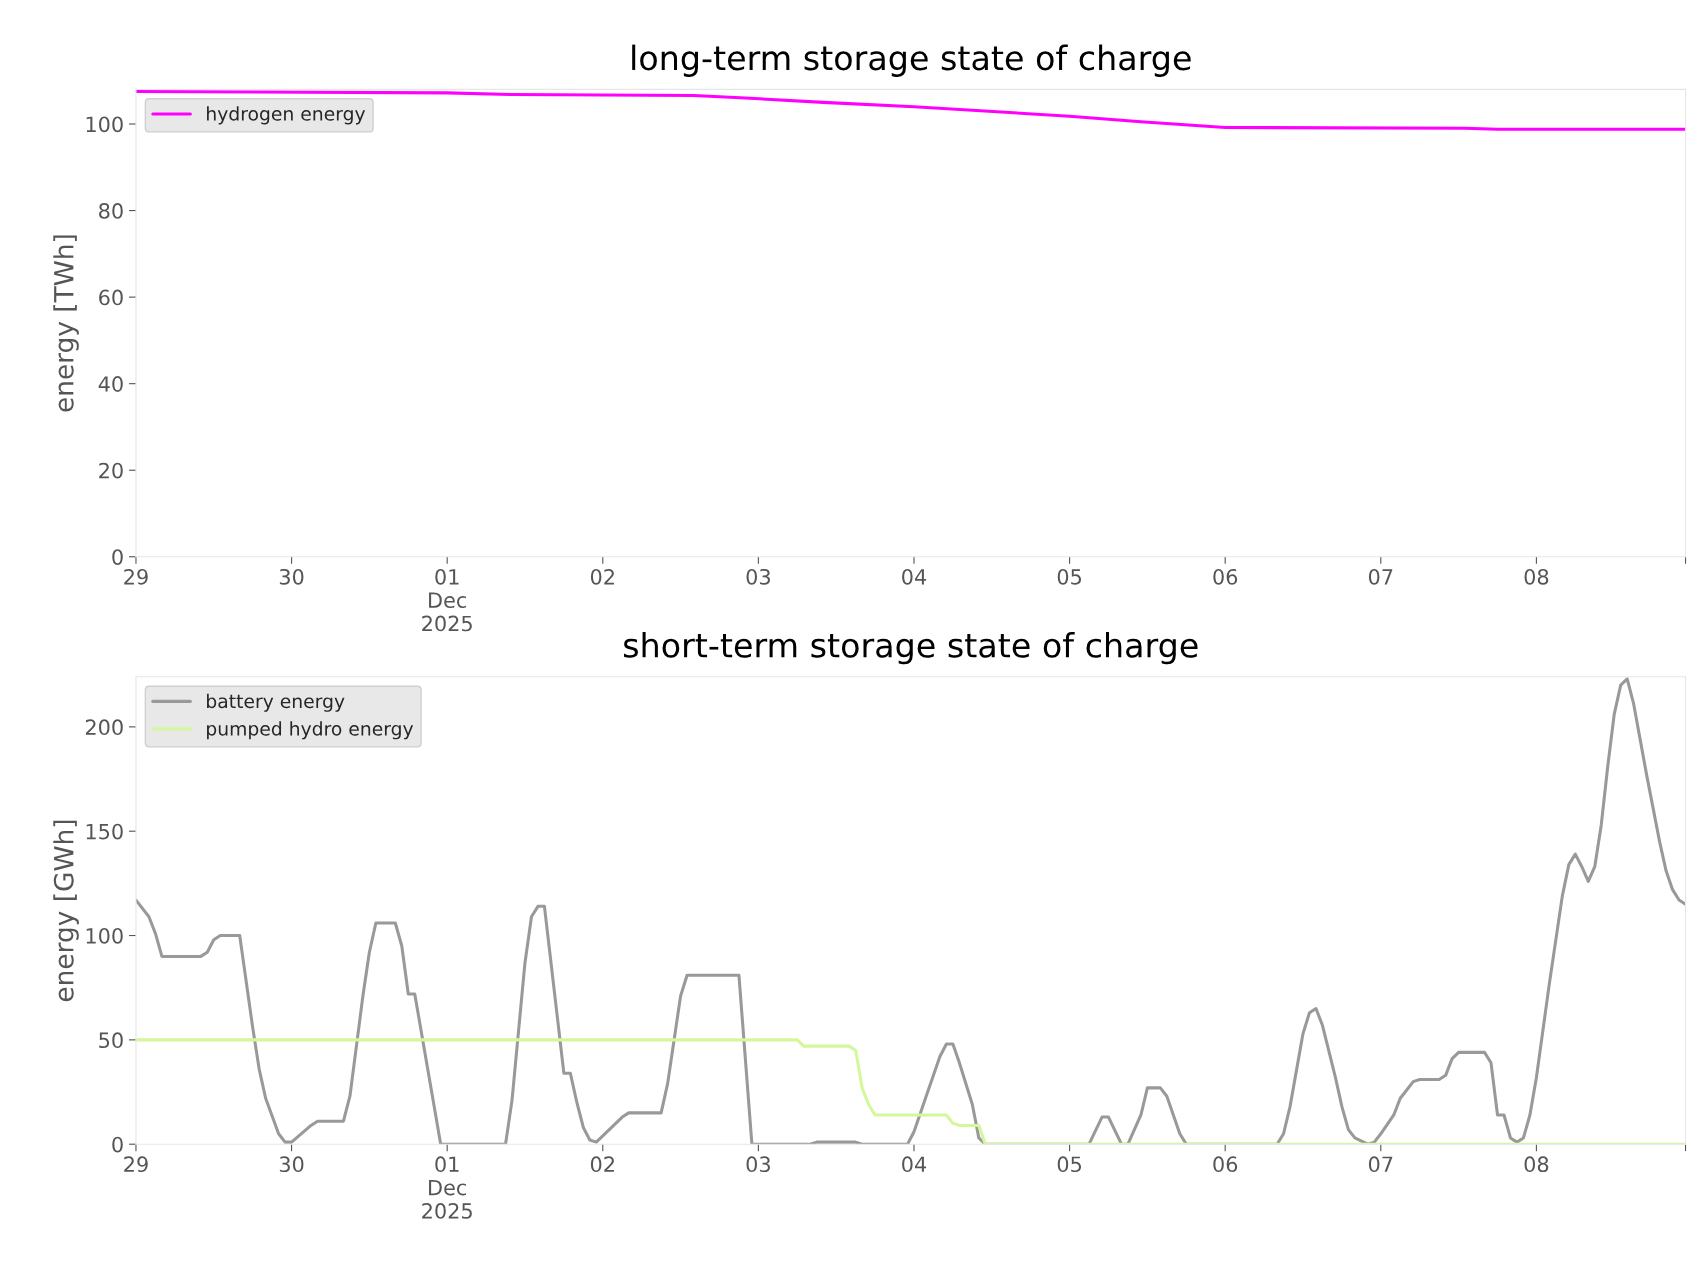  Describe the element at coordinates (111, 211) in the screenshot. I see `y-tick-label: 80` at that location.